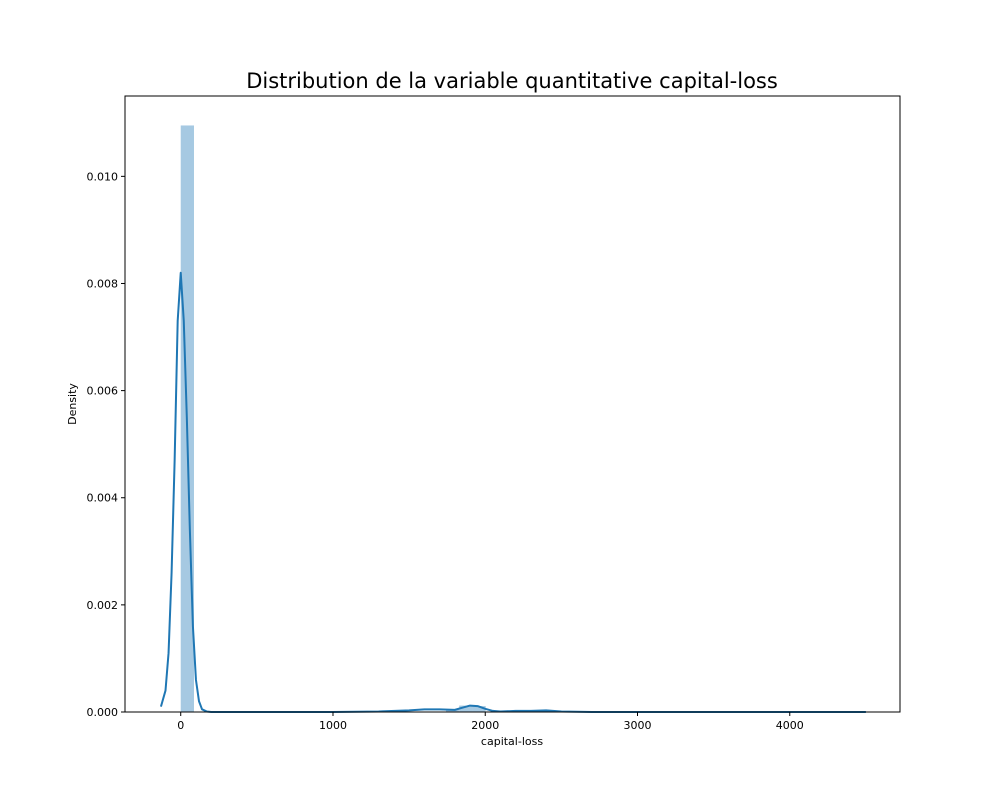 This screenshot has height=800, width=1000. Describe the element at coordinates (180, 725) in the screenshot. I see `x-tick-label: 0` at that location.